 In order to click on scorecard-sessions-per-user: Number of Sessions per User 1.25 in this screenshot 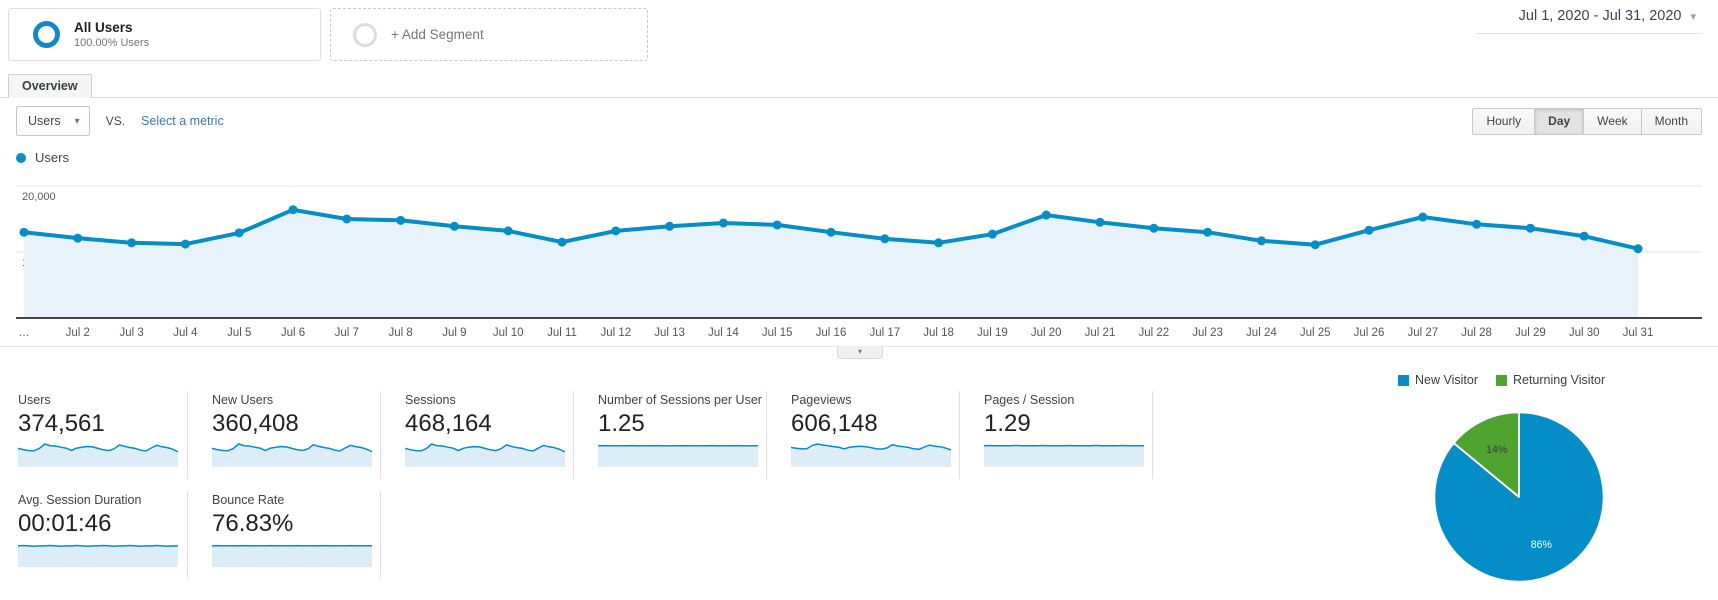, I will do `click(670, 435)`.